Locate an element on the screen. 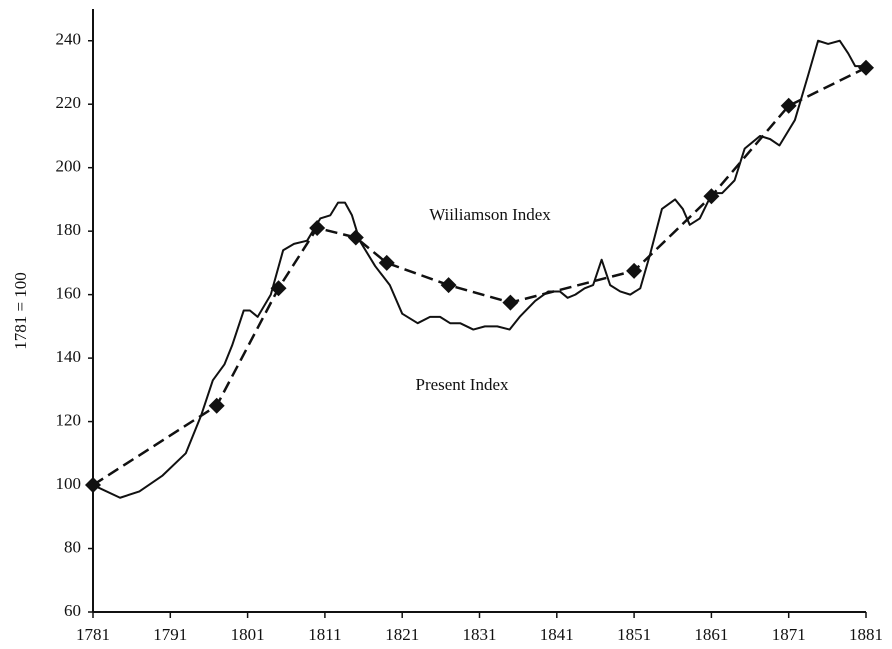 This screenshot has width=892, height=649. x-tick-label: 1791 is located at coordinates (170, 634).